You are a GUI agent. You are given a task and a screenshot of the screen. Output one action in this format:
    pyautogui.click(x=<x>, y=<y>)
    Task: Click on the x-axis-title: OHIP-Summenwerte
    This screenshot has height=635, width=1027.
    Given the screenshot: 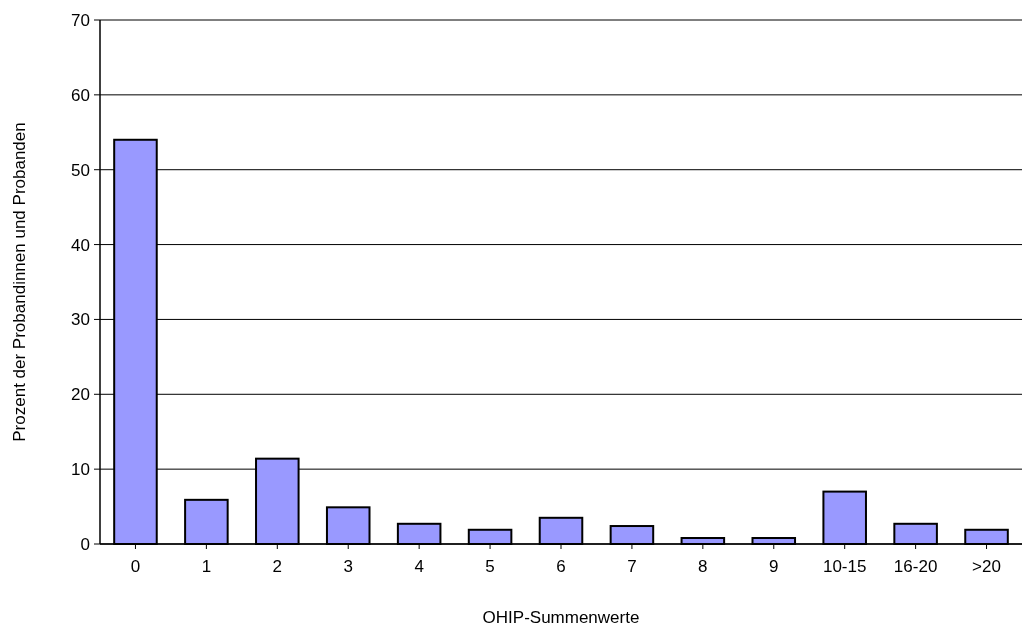 What is the action you would take?
    pyautogui.click(x=561, y=617)
    